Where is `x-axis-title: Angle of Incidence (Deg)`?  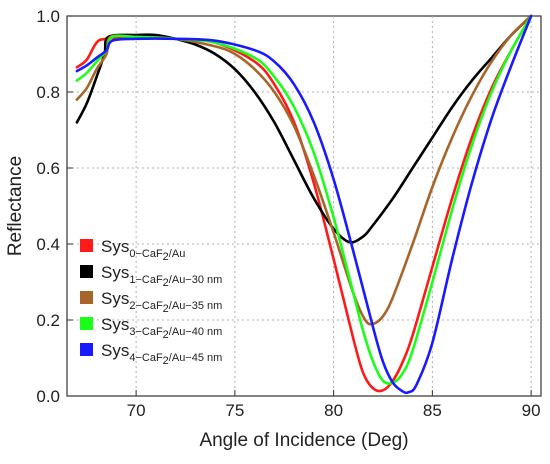 x-axis-title: Angle of Incidence (Deg) is located at coordinates (303, 440).